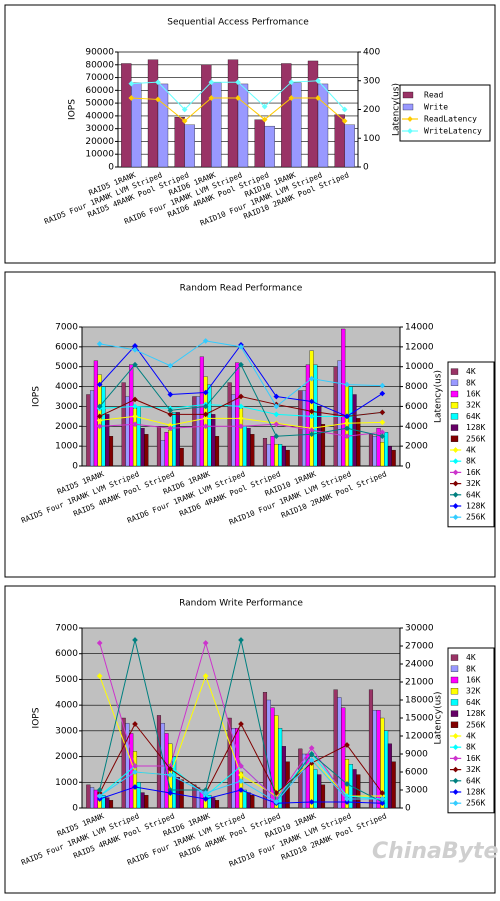 Image resolution: width=500 pixels, height=901 pixels. Describe the element at coordinates (408, 809) in the screenshot. I see `y2-tick-label: 0` at that location.